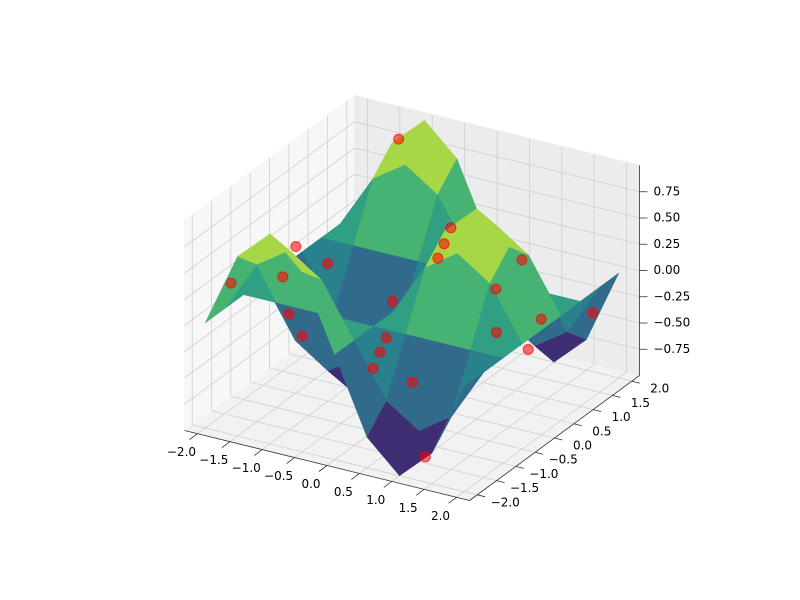 This screenshot has width=800, height=600. I want to click on y-tick-label: 1.5, so click(640, 403).